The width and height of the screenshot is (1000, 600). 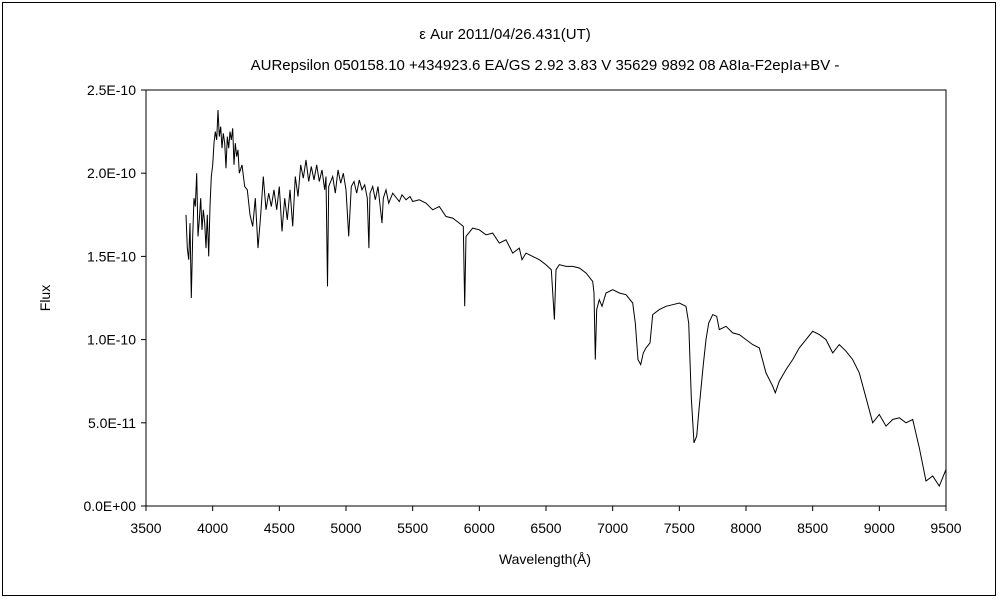 I want to click on x-tick-label: 7000, so click(x=612, y=528).